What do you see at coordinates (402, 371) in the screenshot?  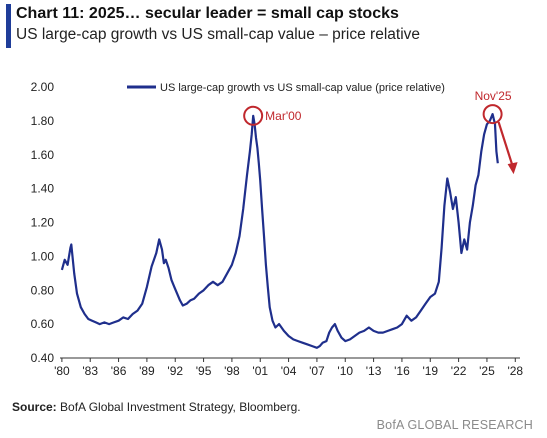 I see `x-tick-label: '16` at bounding box center [402, 371].